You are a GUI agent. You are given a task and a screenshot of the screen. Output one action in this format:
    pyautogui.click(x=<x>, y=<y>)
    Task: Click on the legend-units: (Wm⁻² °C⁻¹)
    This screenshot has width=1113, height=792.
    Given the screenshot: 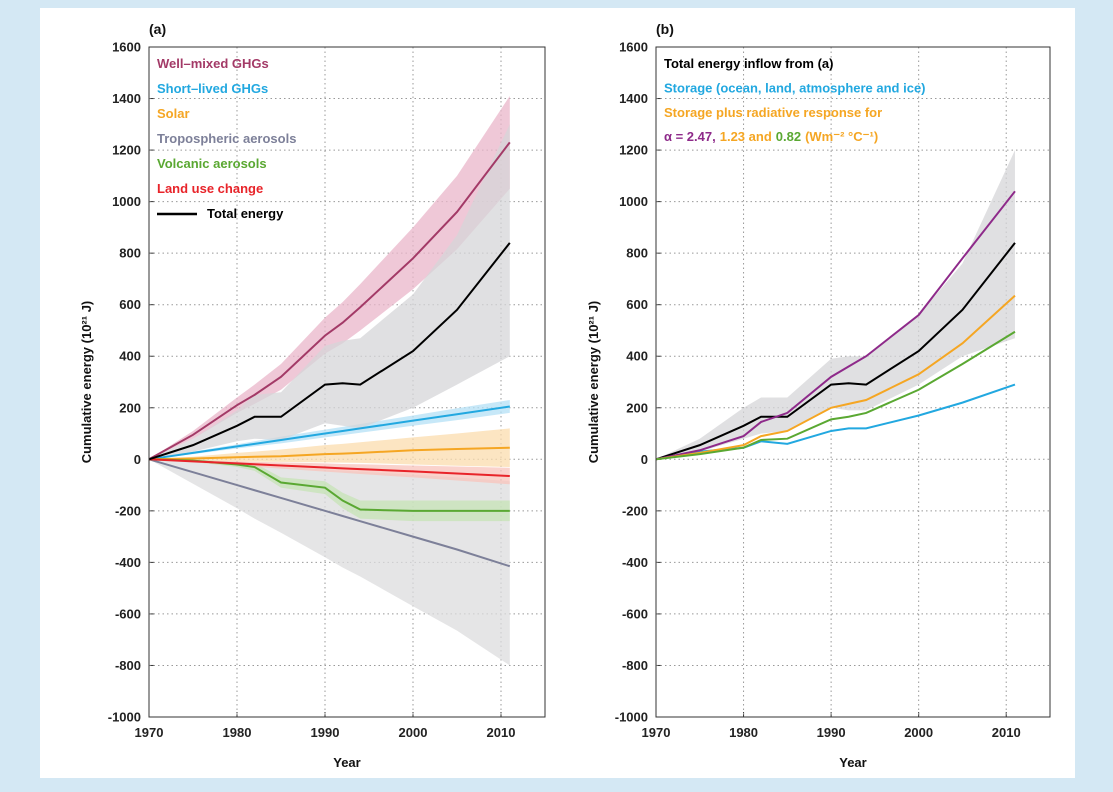 What is the action you would take?
    pyautogui.click(x=841, y=136)
    